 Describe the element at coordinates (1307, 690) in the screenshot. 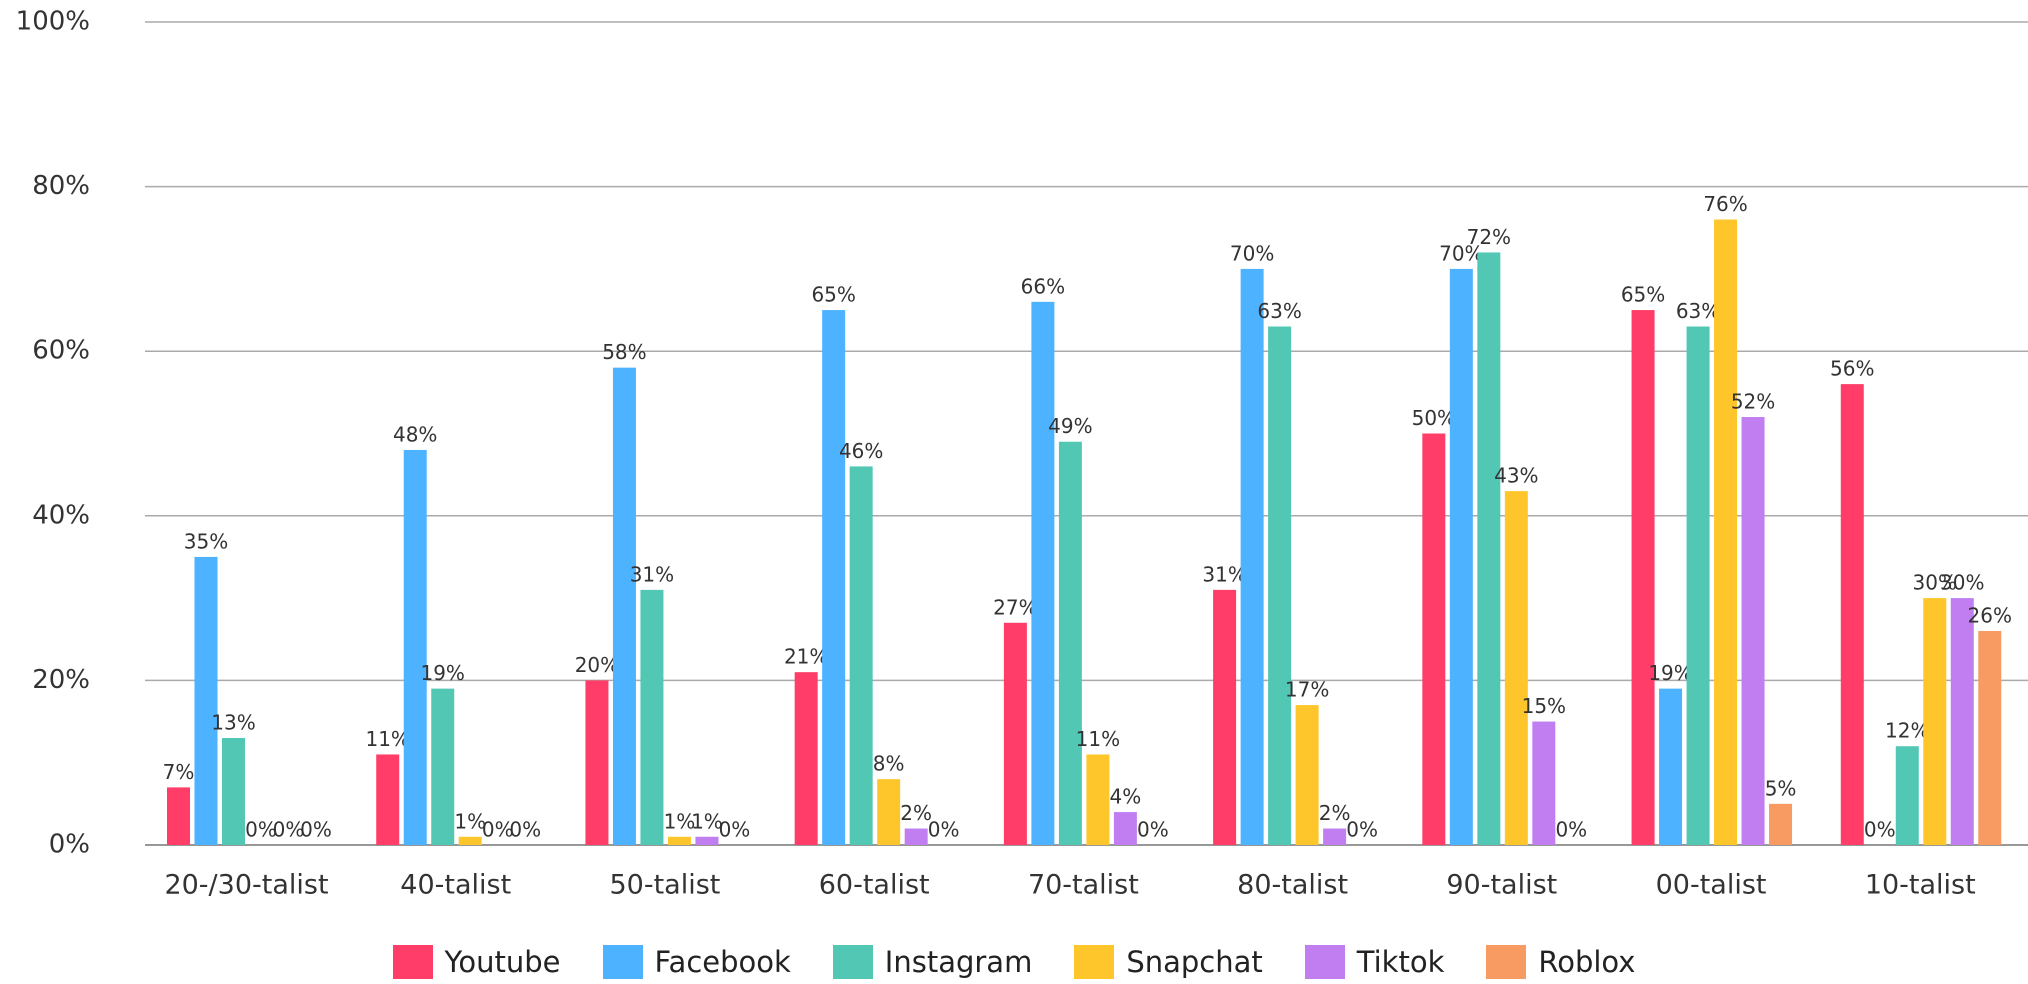

I see `data-label: 17%` at that location.